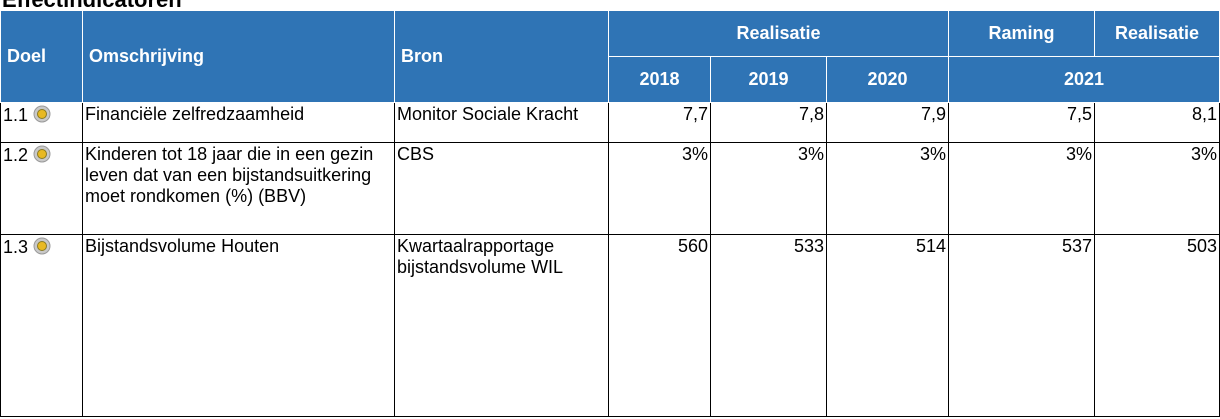  I want to click on cell-text: 1.1, so click(16, 115).